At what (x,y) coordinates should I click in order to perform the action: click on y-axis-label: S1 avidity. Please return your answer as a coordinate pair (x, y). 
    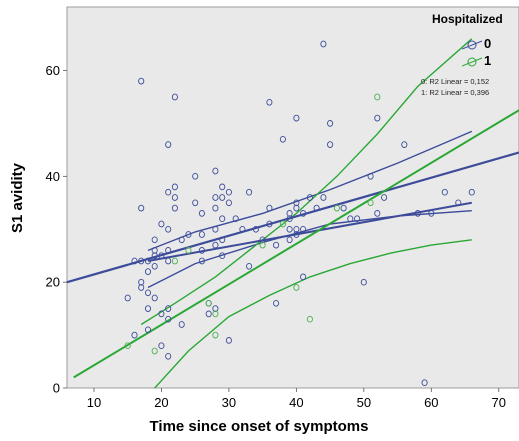
    Looking at the image, I should click on (17, 197).